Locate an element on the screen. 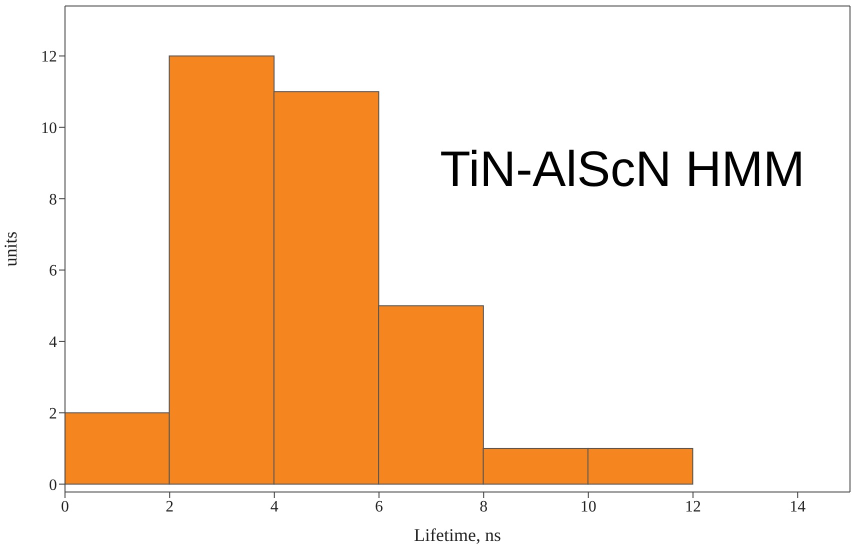 The image size is (862, 555). x-tick-label: 6 is located at coordinates (379, 507).